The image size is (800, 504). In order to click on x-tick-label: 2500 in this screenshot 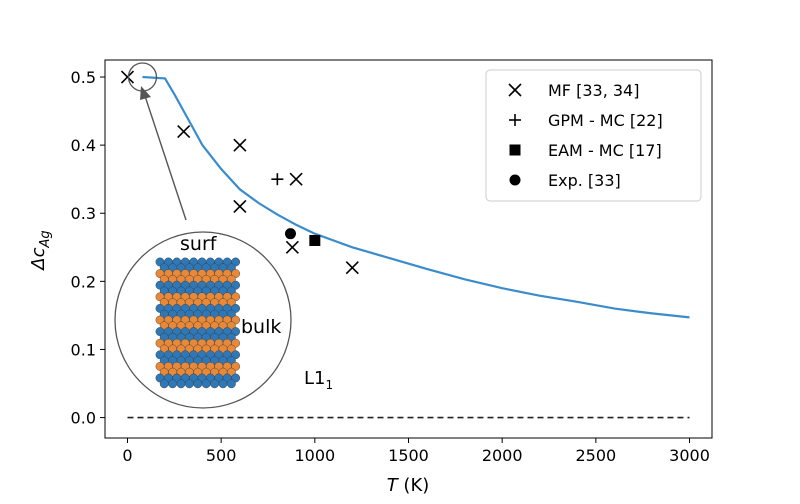, I will do `click(595, 455)`.